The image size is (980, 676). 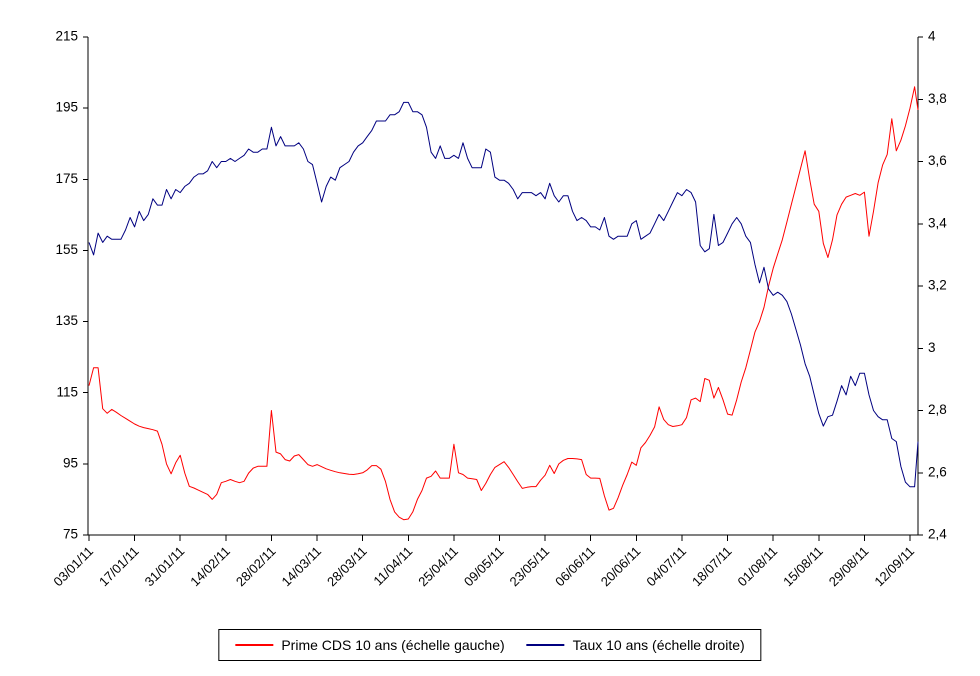 What do you see at coordinates (347, 567) in the screenshot?
I see `x-axis-tick-label: 28/03/11` at bounding box center [347, 567].